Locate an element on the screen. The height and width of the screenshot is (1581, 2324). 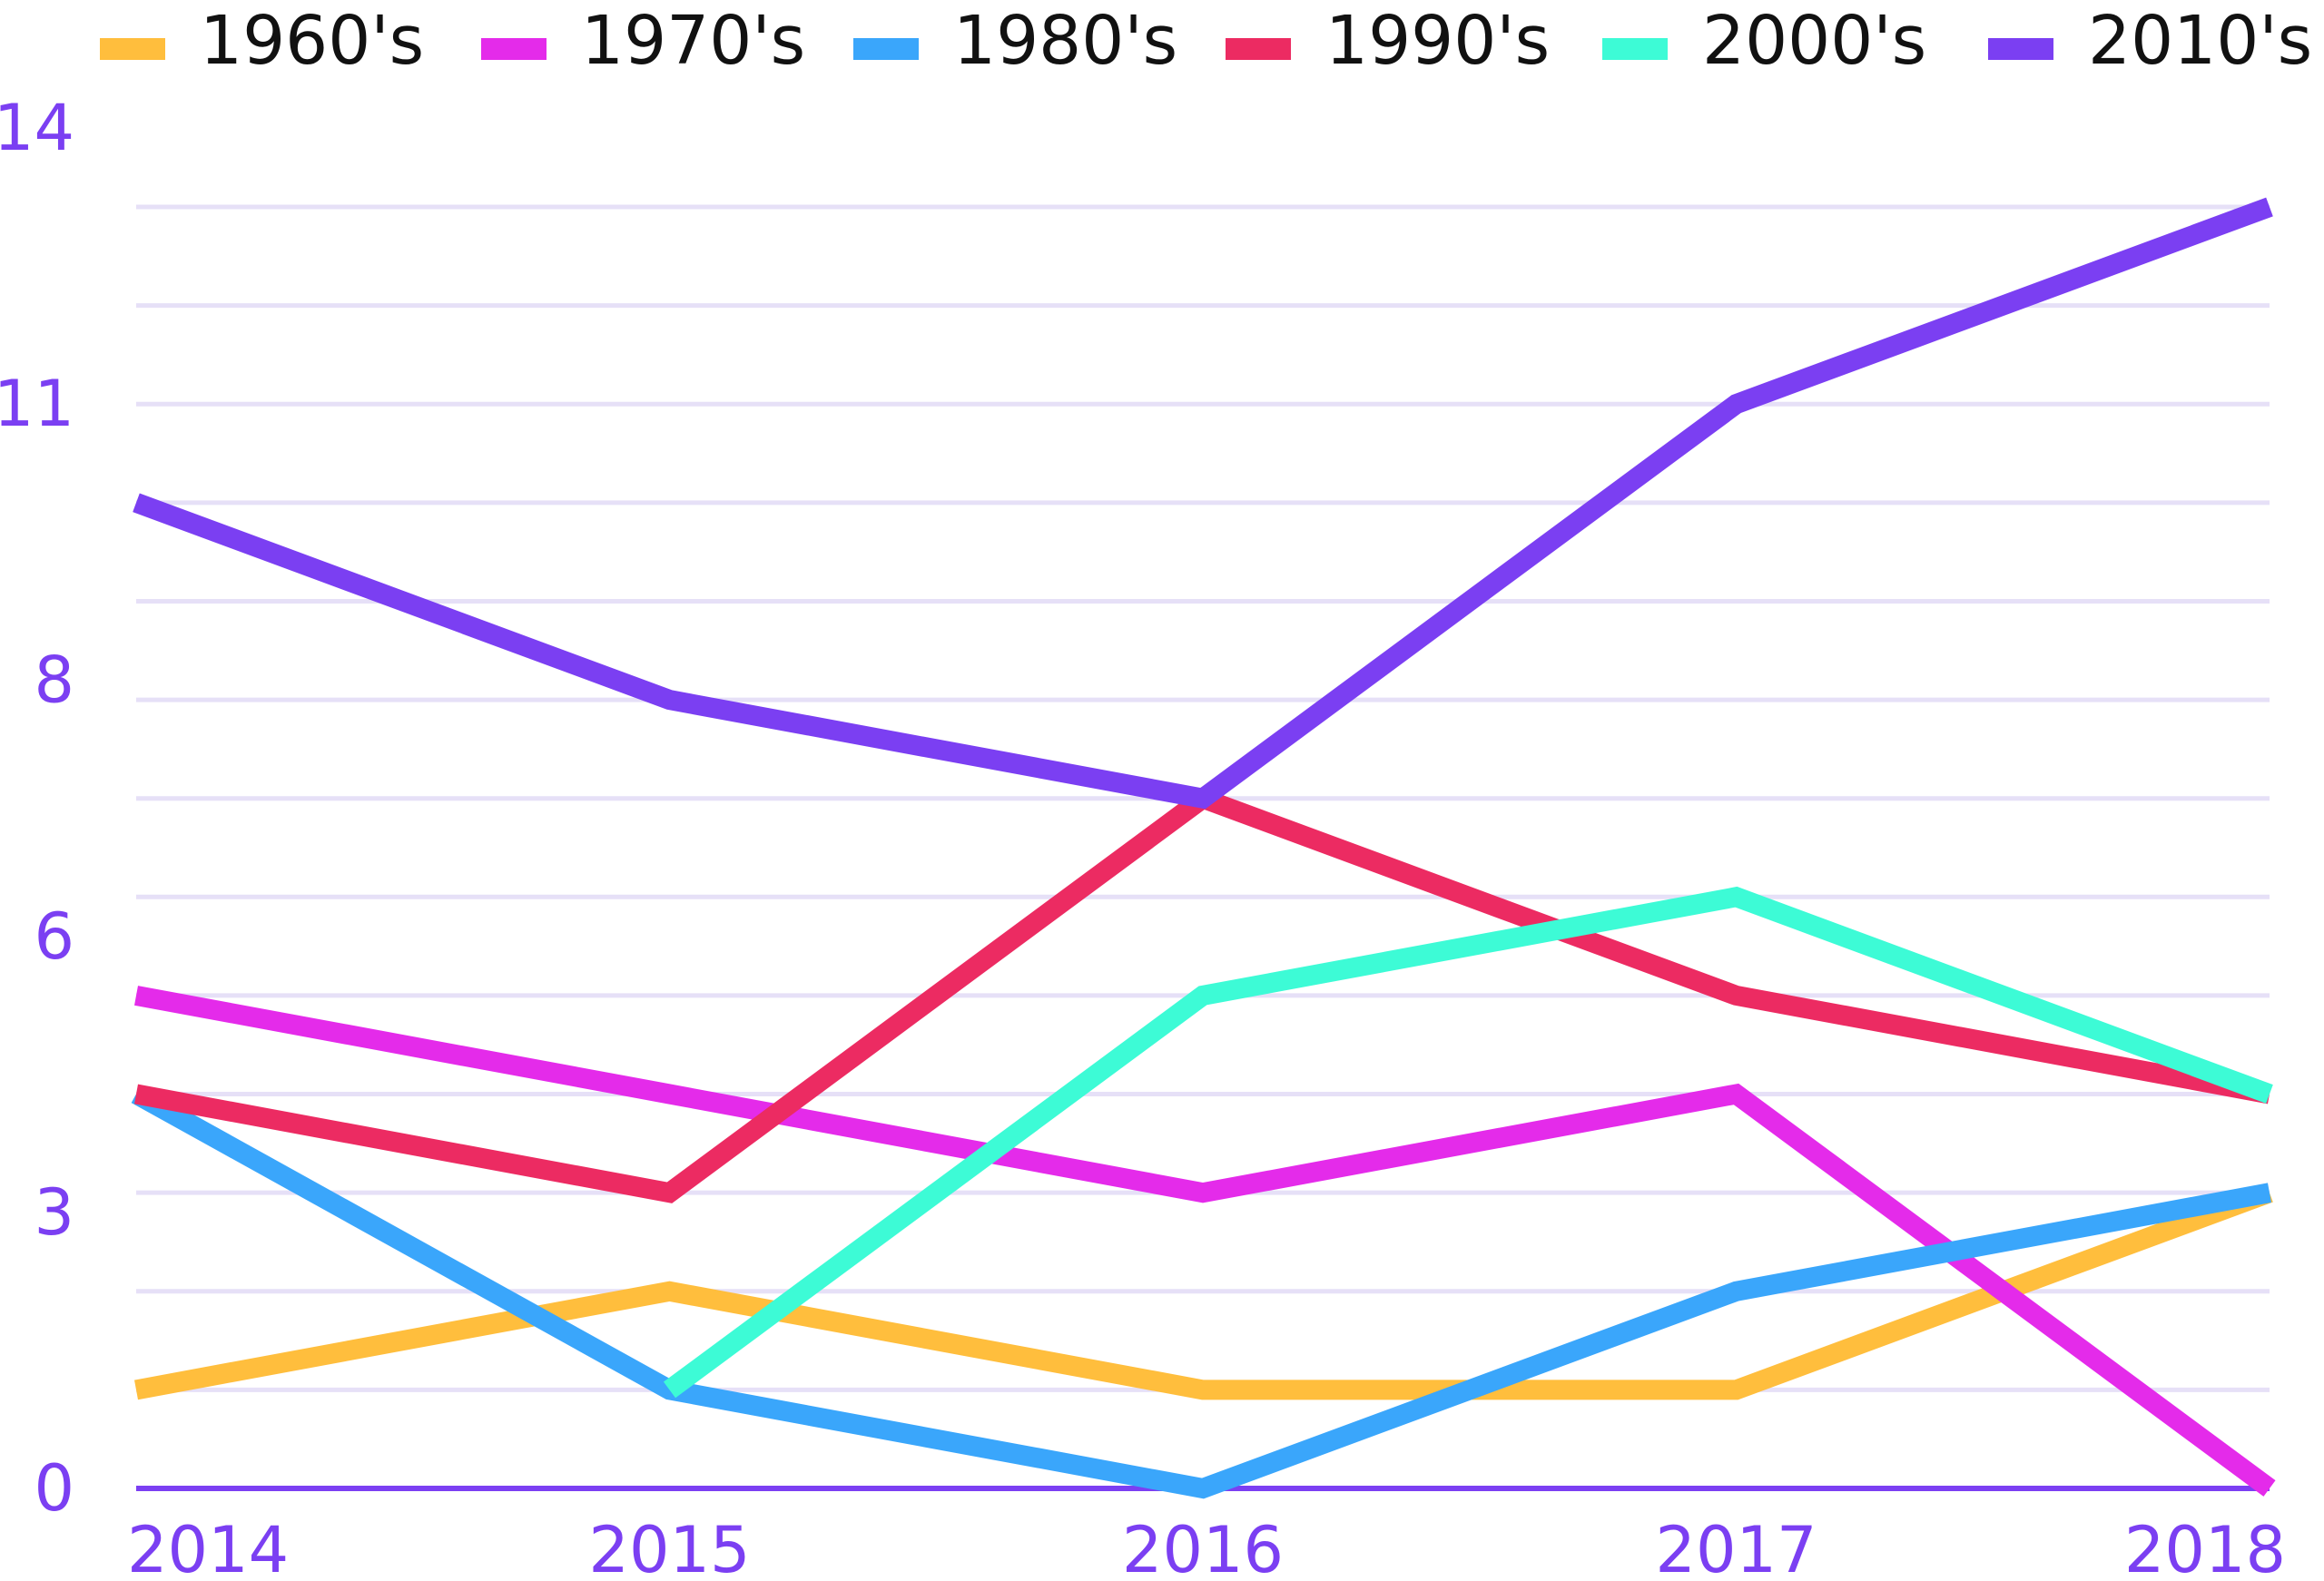
legend-label: 1960's is located at coordinates (312, 41).